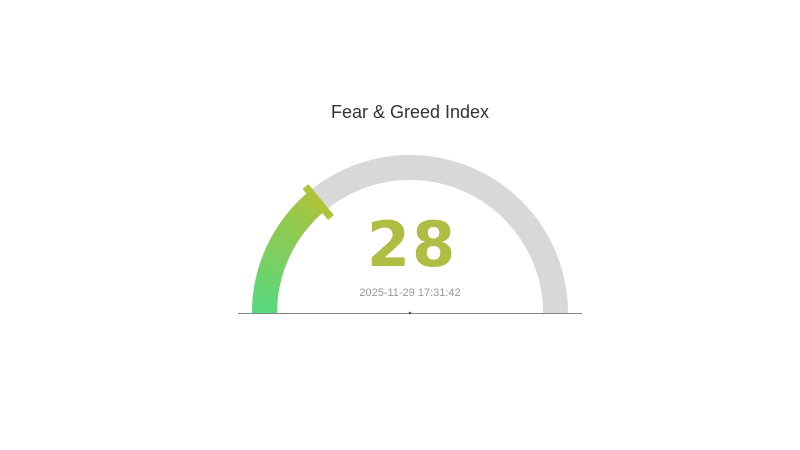 The height and width of the screenshot is (450, 800). What do you see at coordinates (410, 293) in the screenshot?
I see `gauge-timestamp: 2025-11-29 17:31:42` at bounding box center [410, 293].